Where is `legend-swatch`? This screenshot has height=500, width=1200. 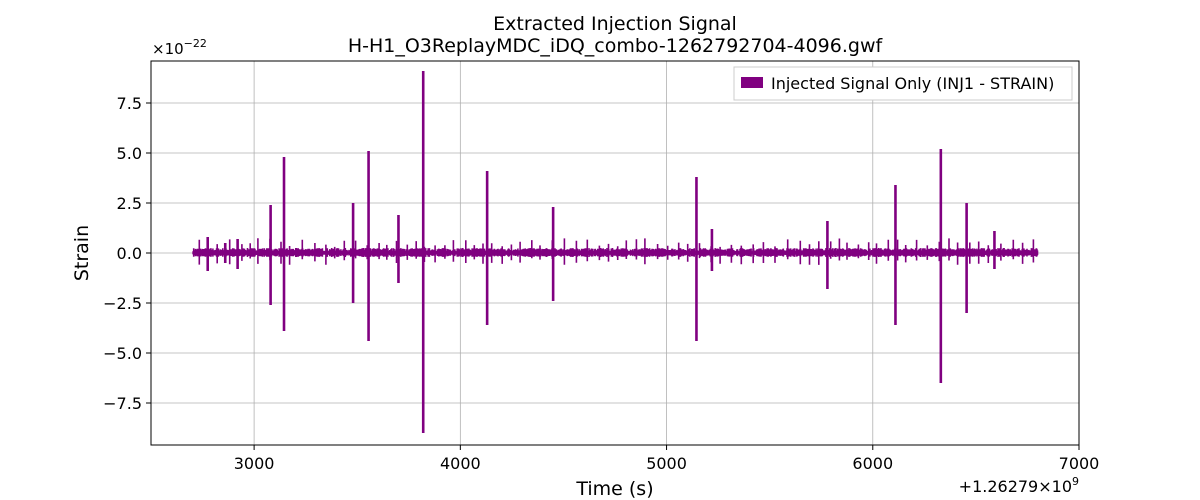 legend-swatch is located at coordinates (752, 82).